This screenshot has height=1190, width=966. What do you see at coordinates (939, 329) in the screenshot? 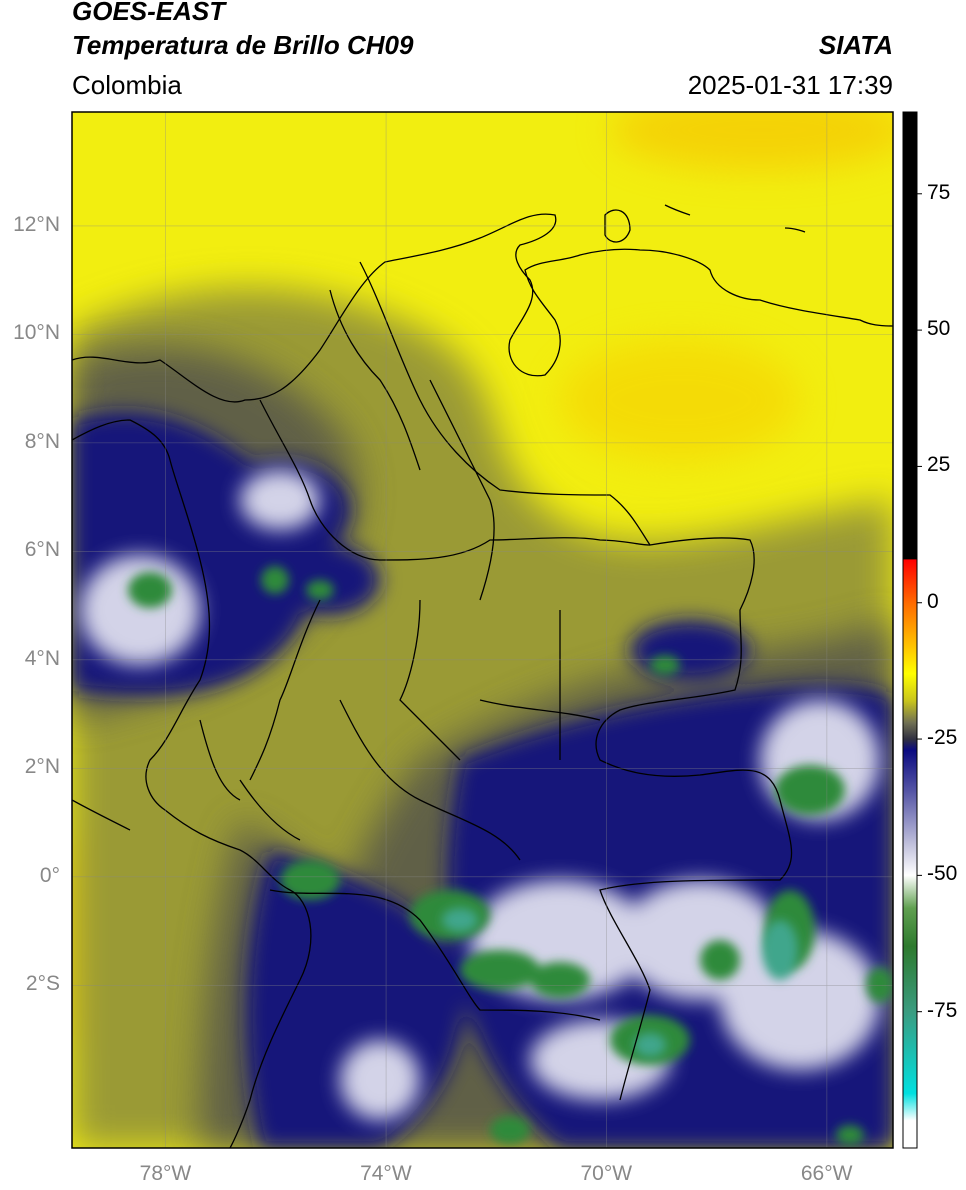
I see `colorbar-tick-label: 50` at bounding box center [939, 329].